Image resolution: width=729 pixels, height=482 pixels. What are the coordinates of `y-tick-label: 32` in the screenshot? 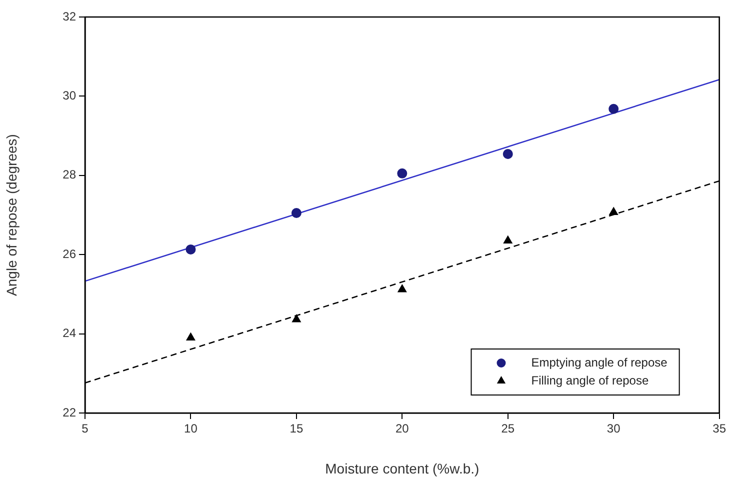 It's located at (69, 16).